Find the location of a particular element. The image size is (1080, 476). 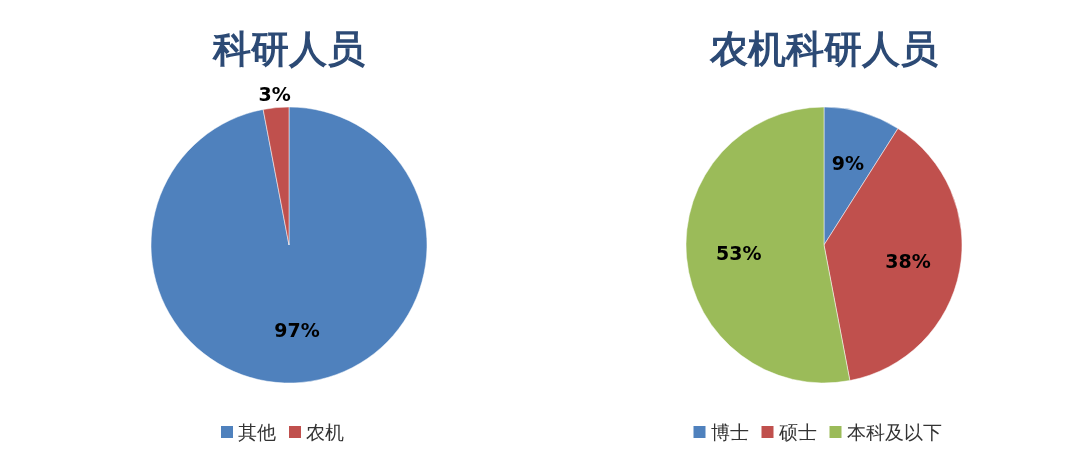

chart-title: 农机科研人员 is located at coordinates (823, 49).